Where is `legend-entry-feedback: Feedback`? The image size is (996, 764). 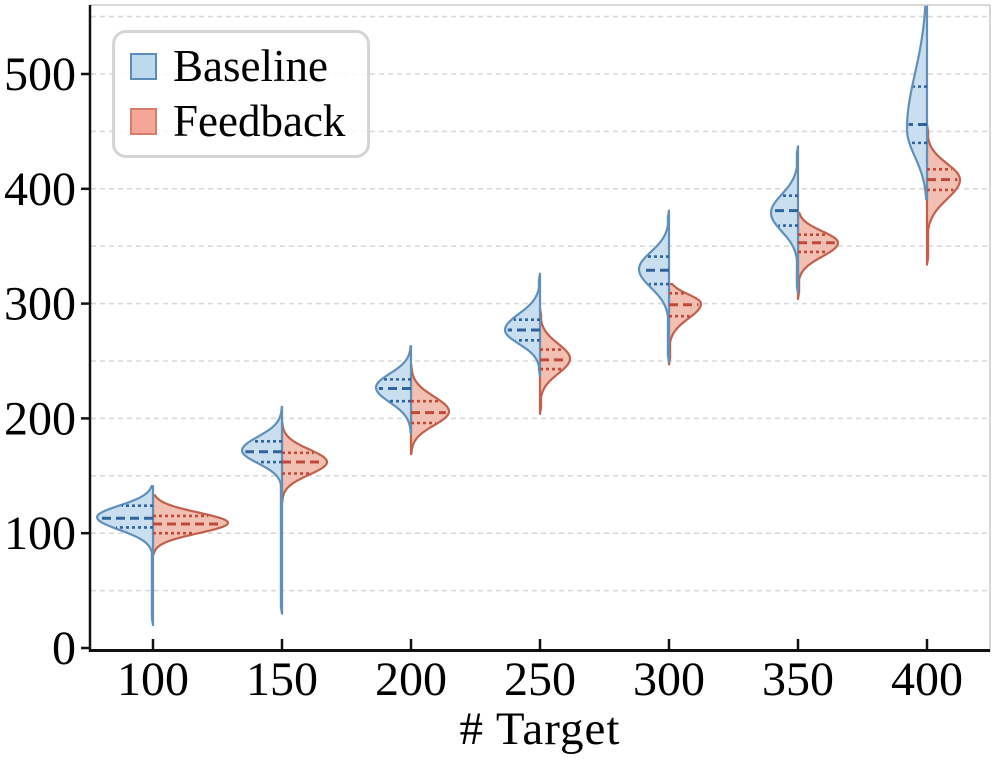 legend-entry-feedback: Feedback is located at coordinates (248, 121).